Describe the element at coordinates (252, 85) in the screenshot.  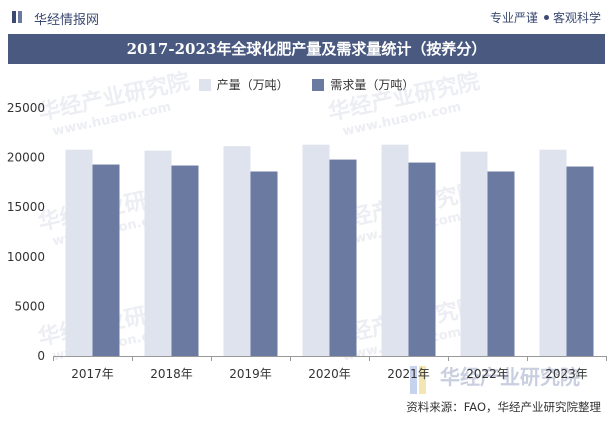
I see `legend-label-production: 产量（万吨）` at that location.